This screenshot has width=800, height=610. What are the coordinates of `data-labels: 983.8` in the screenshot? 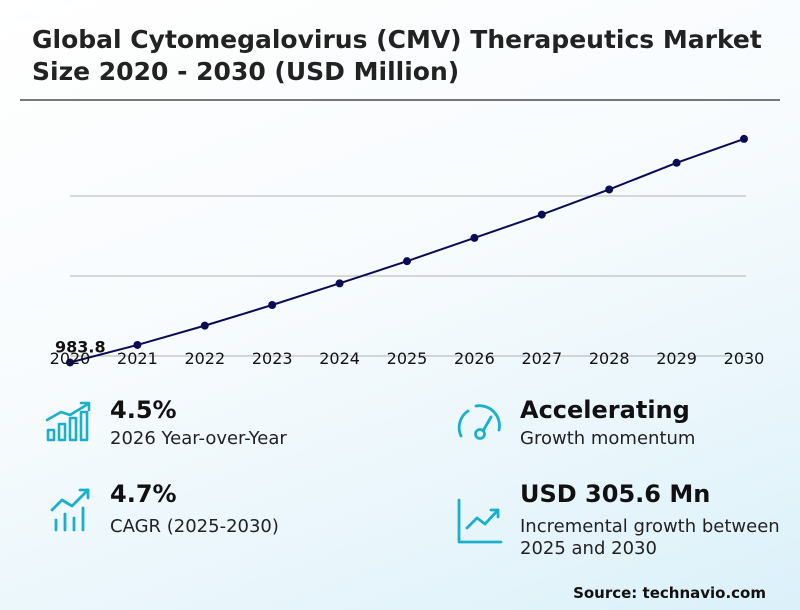 It's located at (80, 346).